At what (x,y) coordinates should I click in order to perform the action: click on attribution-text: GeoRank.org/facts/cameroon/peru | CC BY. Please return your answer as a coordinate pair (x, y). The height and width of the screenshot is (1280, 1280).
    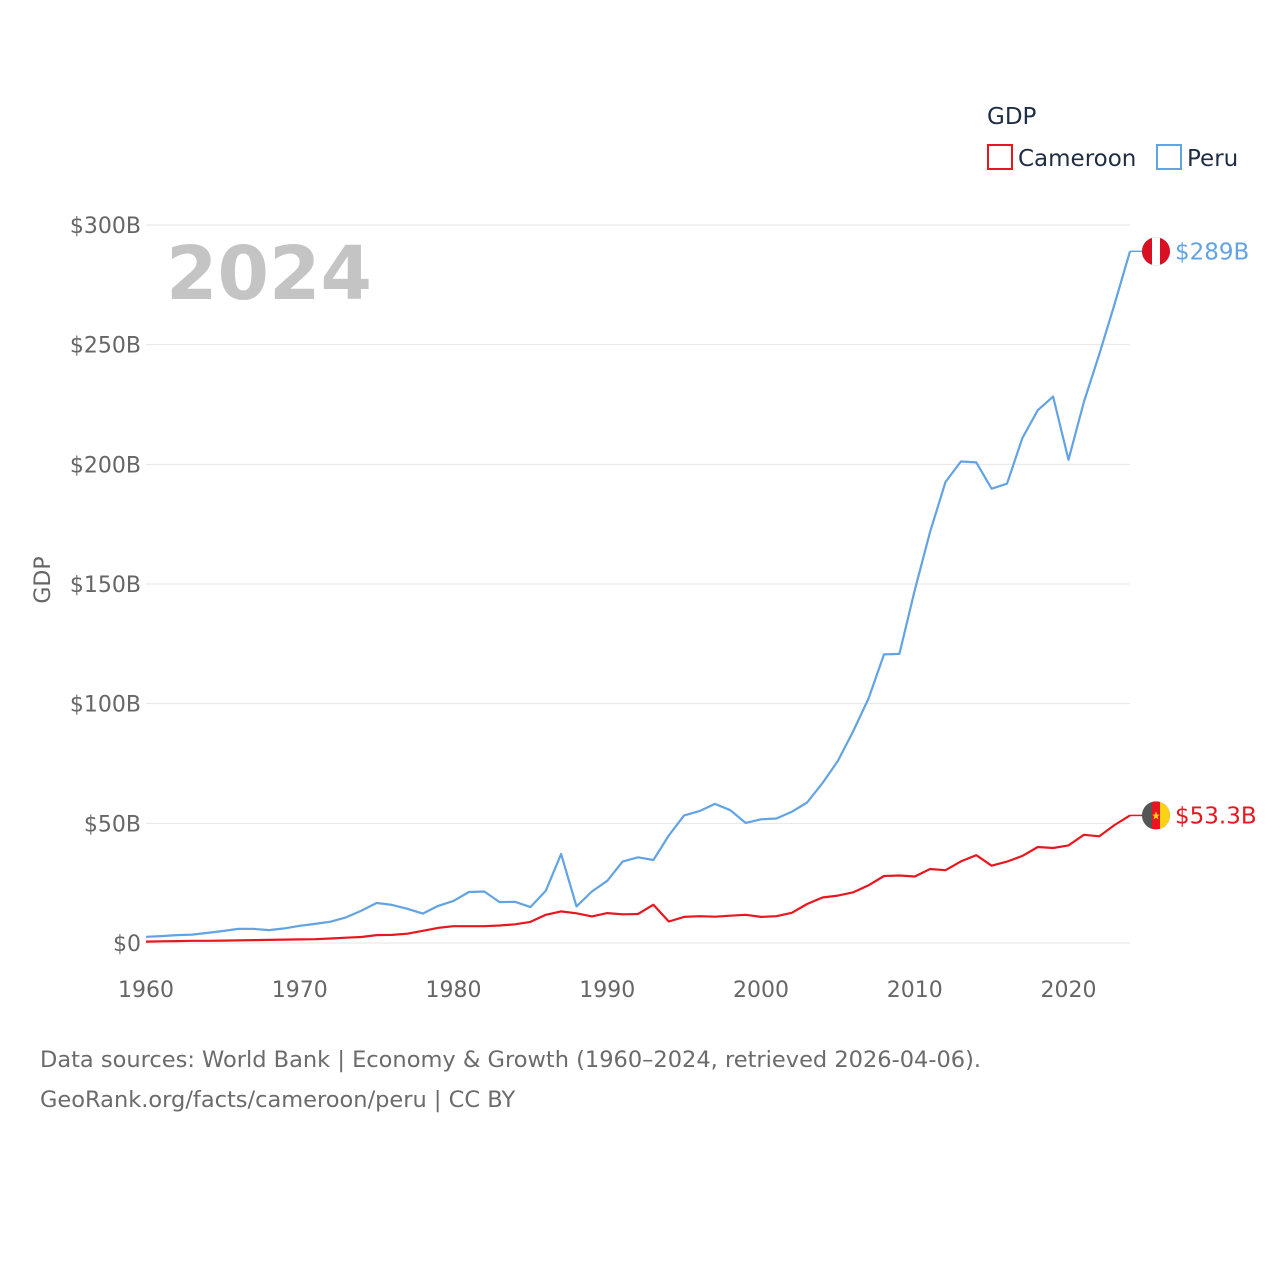
    Looking at the image, I should click on (278, 1100).